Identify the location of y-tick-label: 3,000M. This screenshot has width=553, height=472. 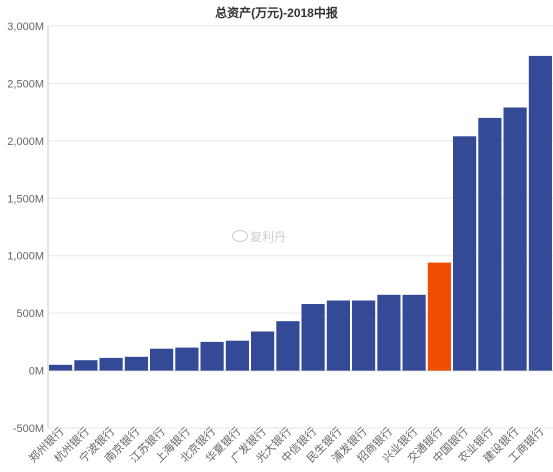
(25, 27).